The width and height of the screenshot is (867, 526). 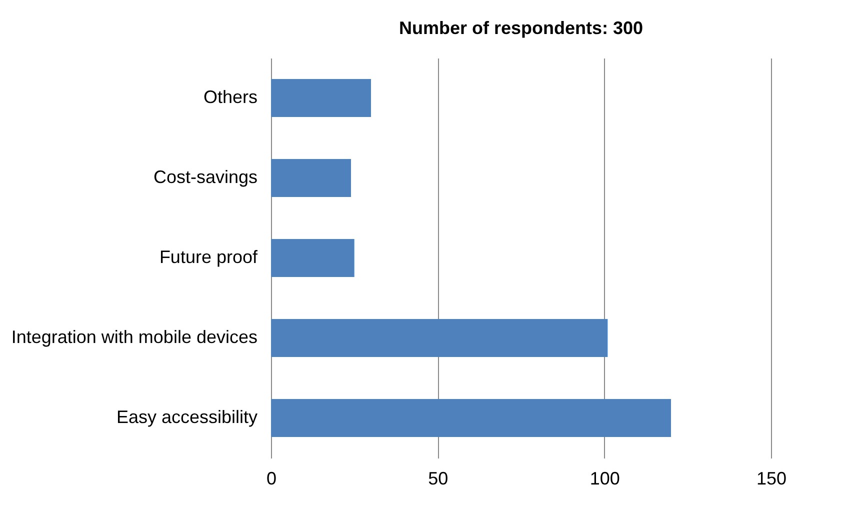 What do you see at coordinates (271, 478) in the screenshot?
I see `x-tick-label: 0` at bounding box center [271, 478].